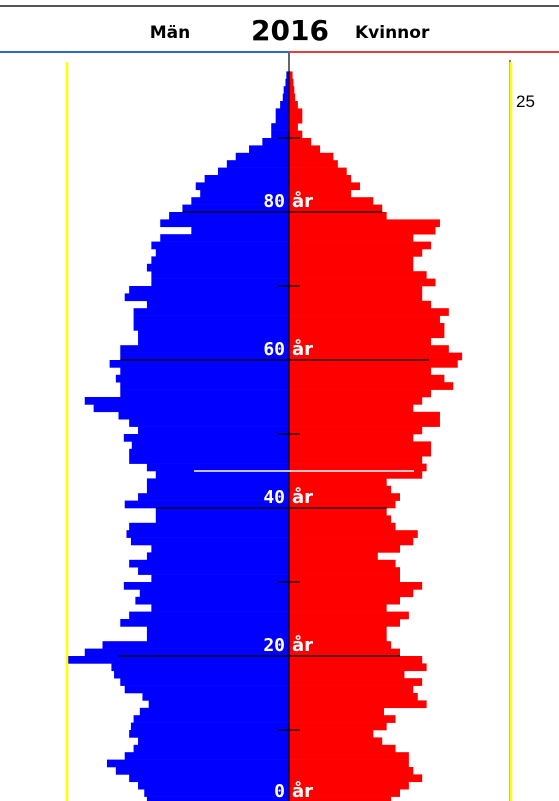 This screenshot has width=559, height=801. I want to click on men-label: Män, so click(170, 33).